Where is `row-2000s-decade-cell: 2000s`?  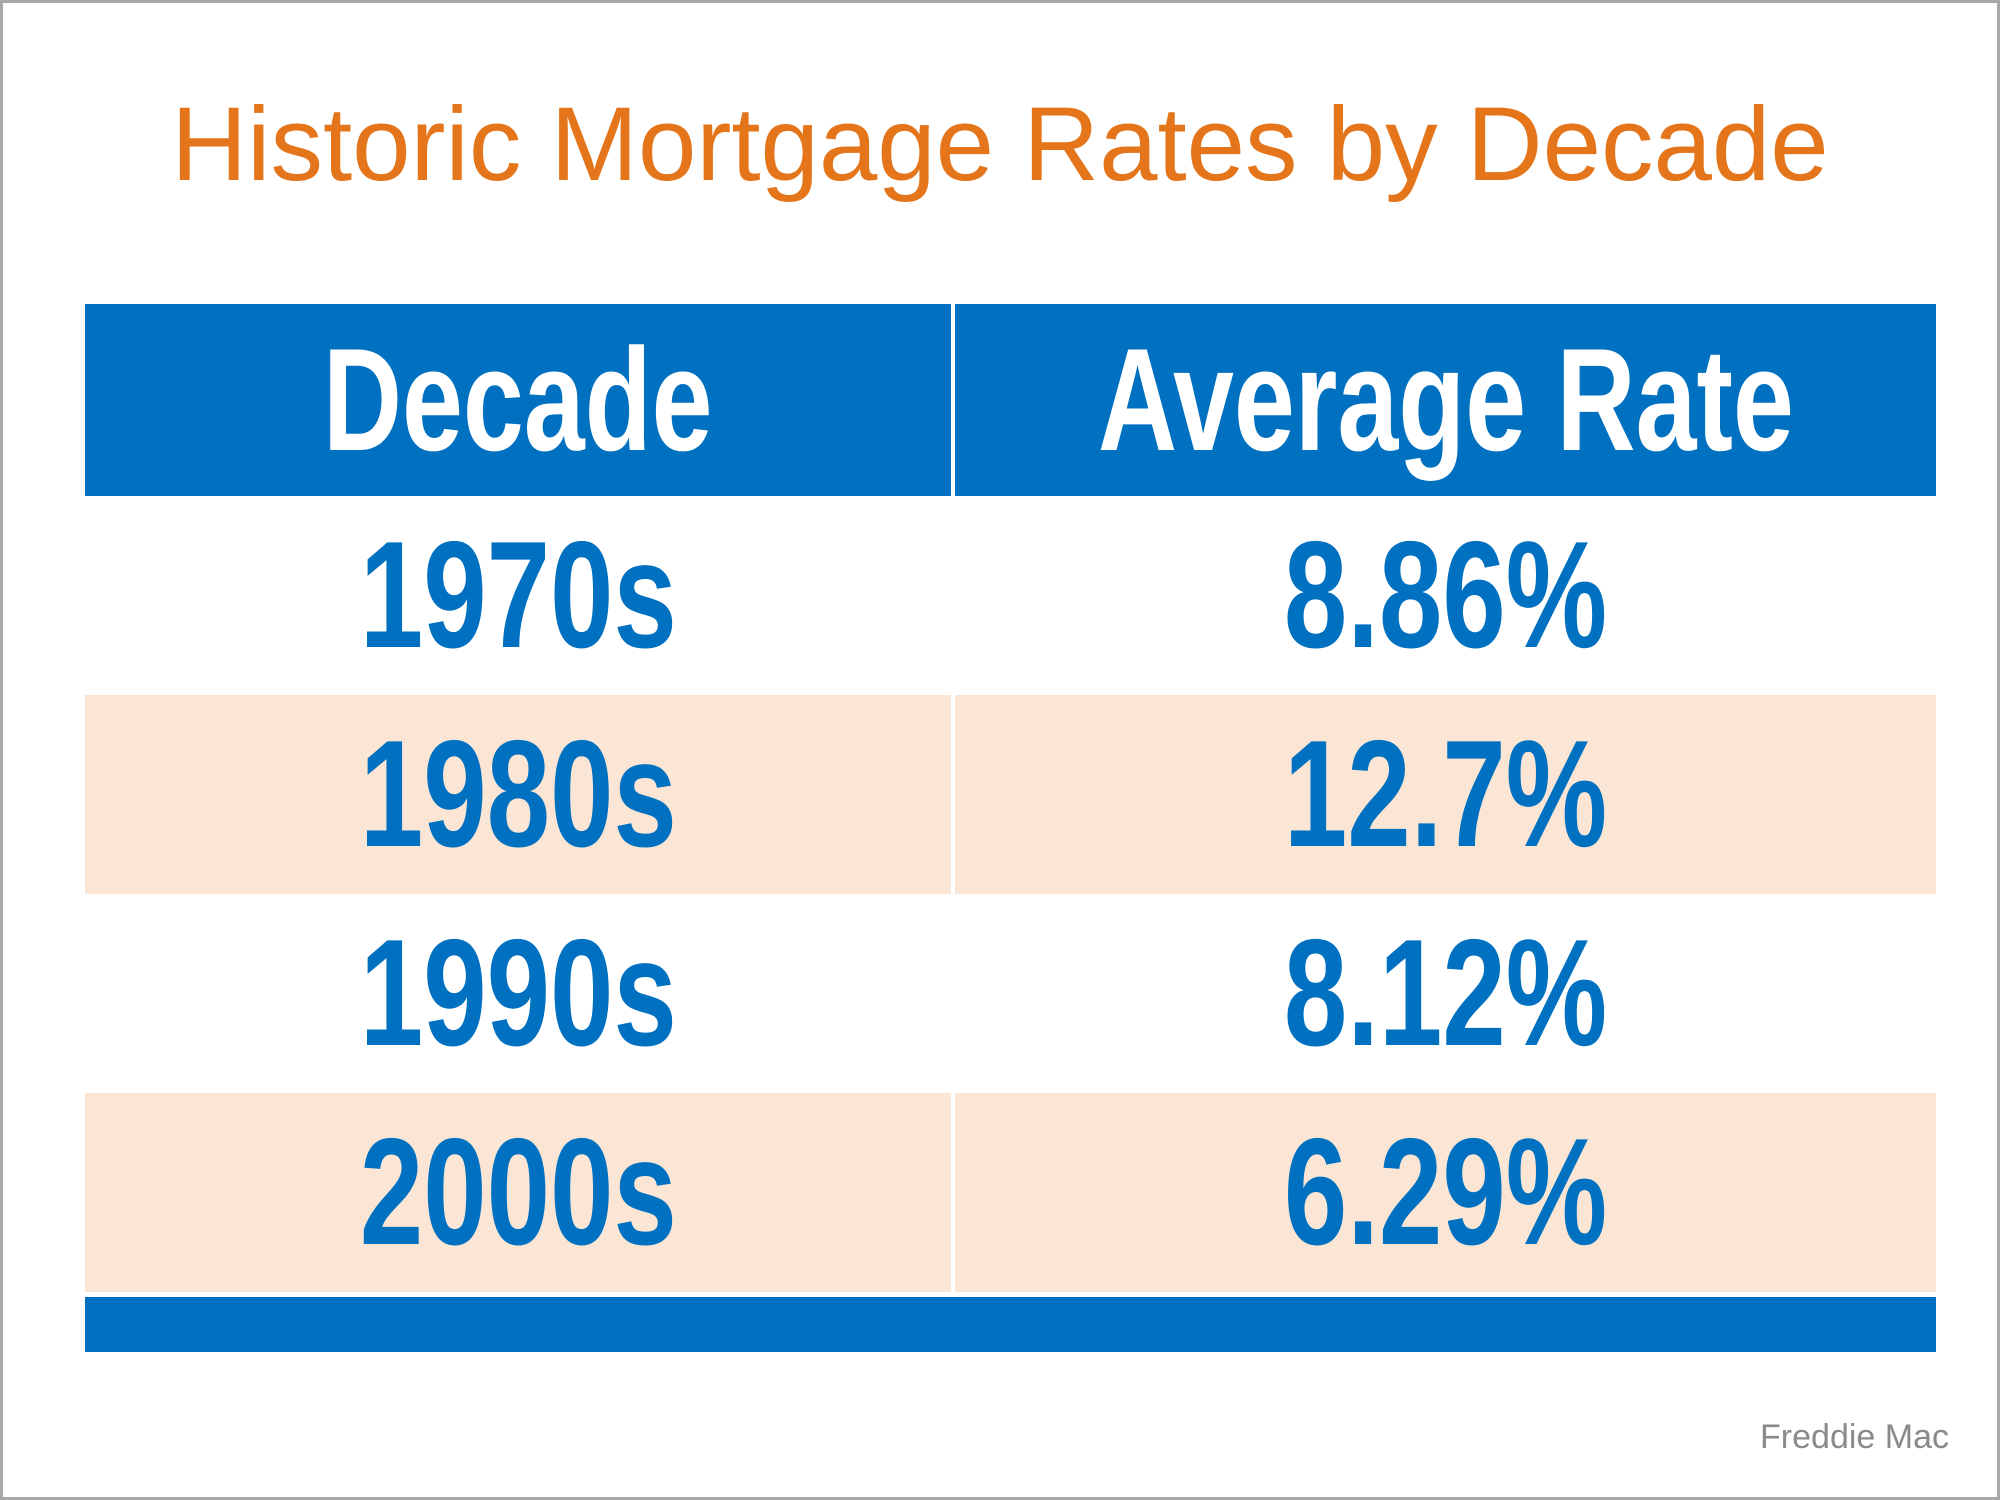
row-2000s-decade-cell: 2000s is located at coordinates (518, 1192).